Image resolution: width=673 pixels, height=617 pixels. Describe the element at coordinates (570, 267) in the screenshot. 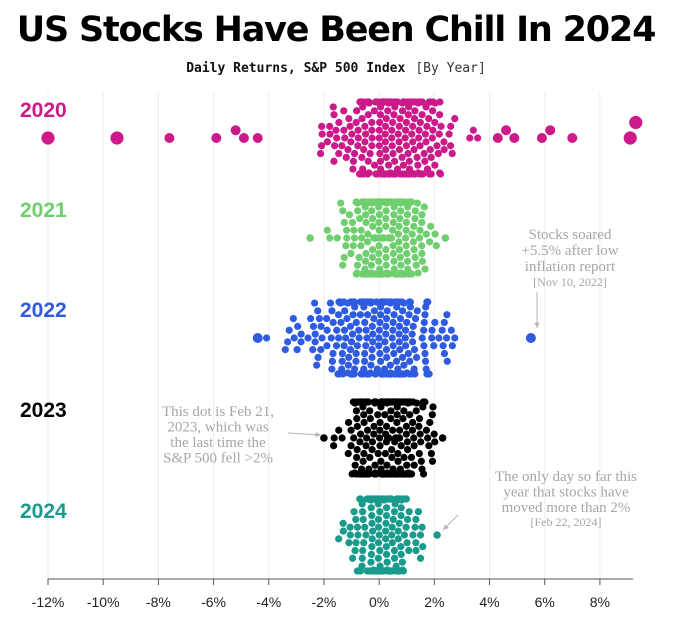

I see `annotation-text: inflation report` at that location.